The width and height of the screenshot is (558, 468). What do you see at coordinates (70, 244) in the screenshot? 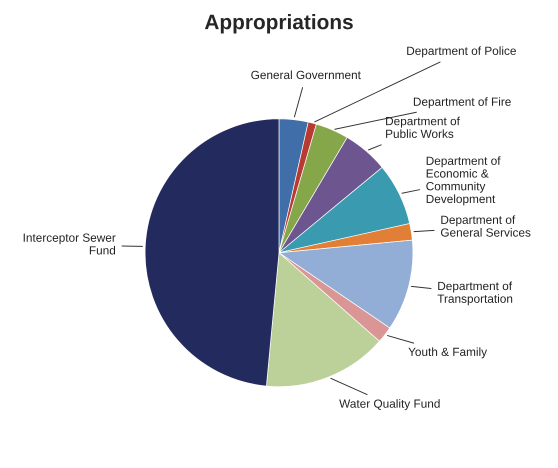
I see `slice-label: Interceptor Sewer Fund` at bounding box center [70, 244].